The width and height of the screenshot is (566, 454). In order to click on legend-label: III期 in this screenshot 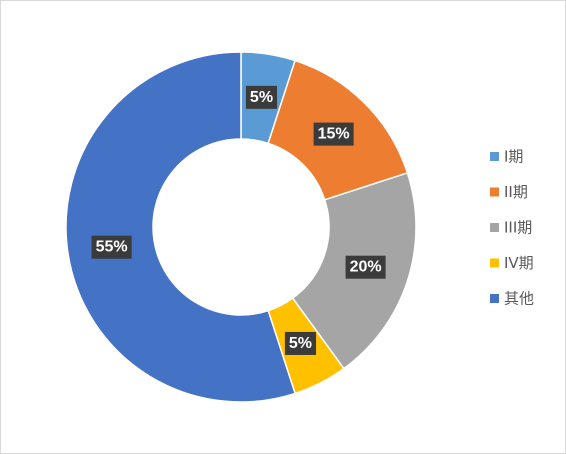, I will do `click(518, 228)`.